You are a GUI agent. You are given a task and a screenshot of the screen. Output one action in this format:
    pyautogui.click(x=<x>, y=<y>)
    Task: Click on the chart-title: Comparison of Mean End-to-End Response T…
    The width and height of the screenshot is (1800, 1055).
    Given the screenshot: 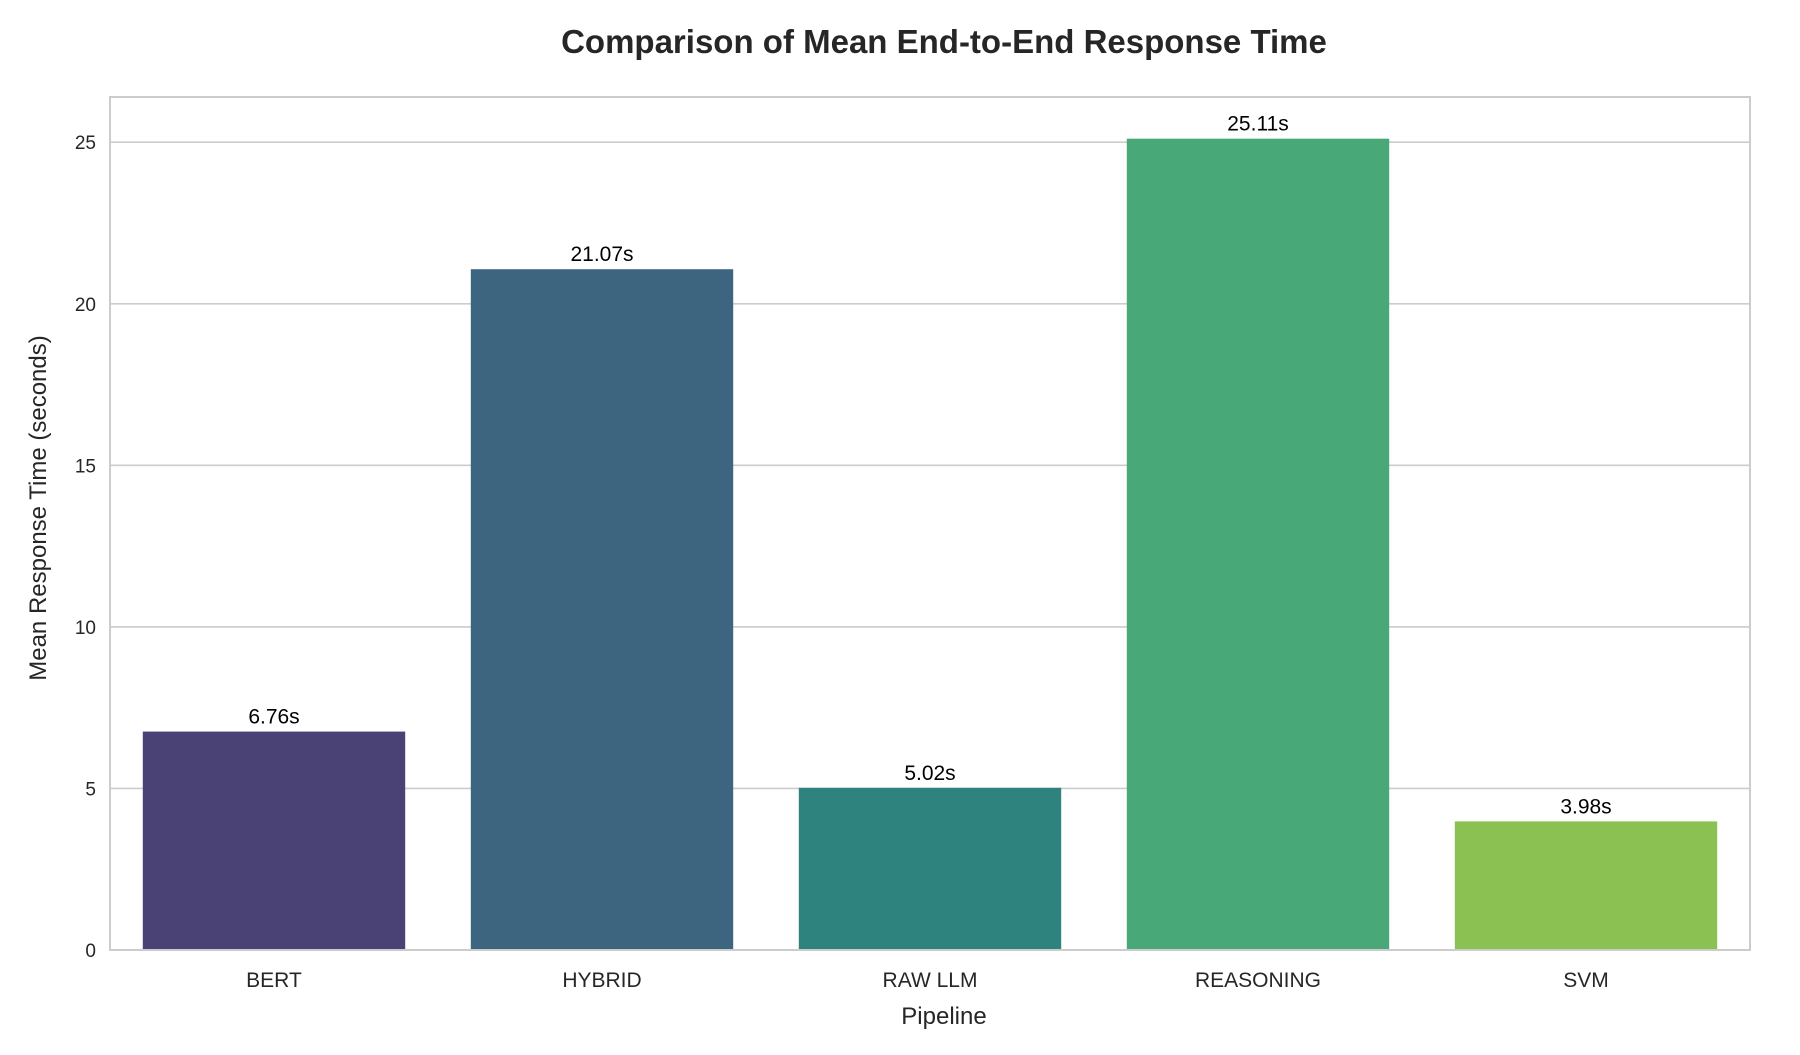 What is the action you would take?
    pyautogui.click(x=944, y=41)
    